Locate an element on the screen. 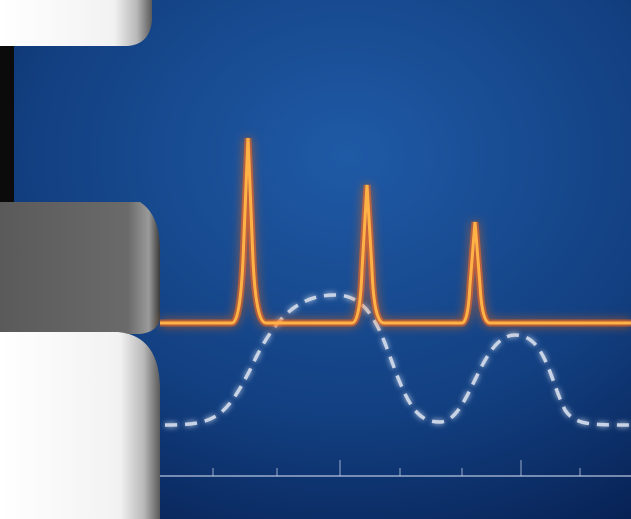  top-block is located at coordinates (76, 23).